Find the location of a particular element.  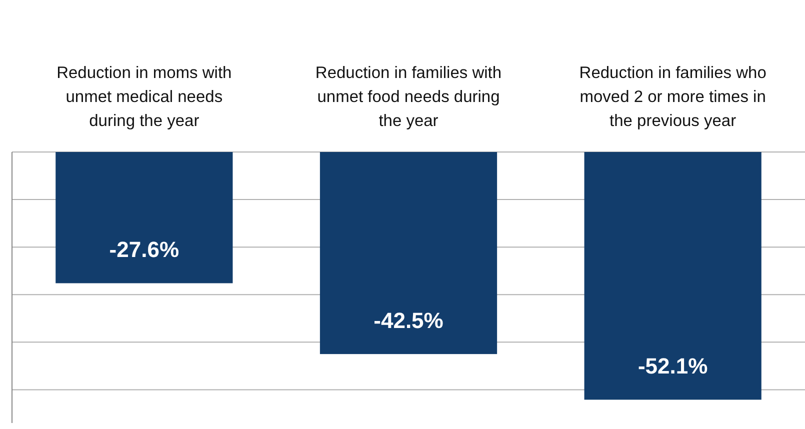

data-label: -27.6% is located at coordinates (144, 249).